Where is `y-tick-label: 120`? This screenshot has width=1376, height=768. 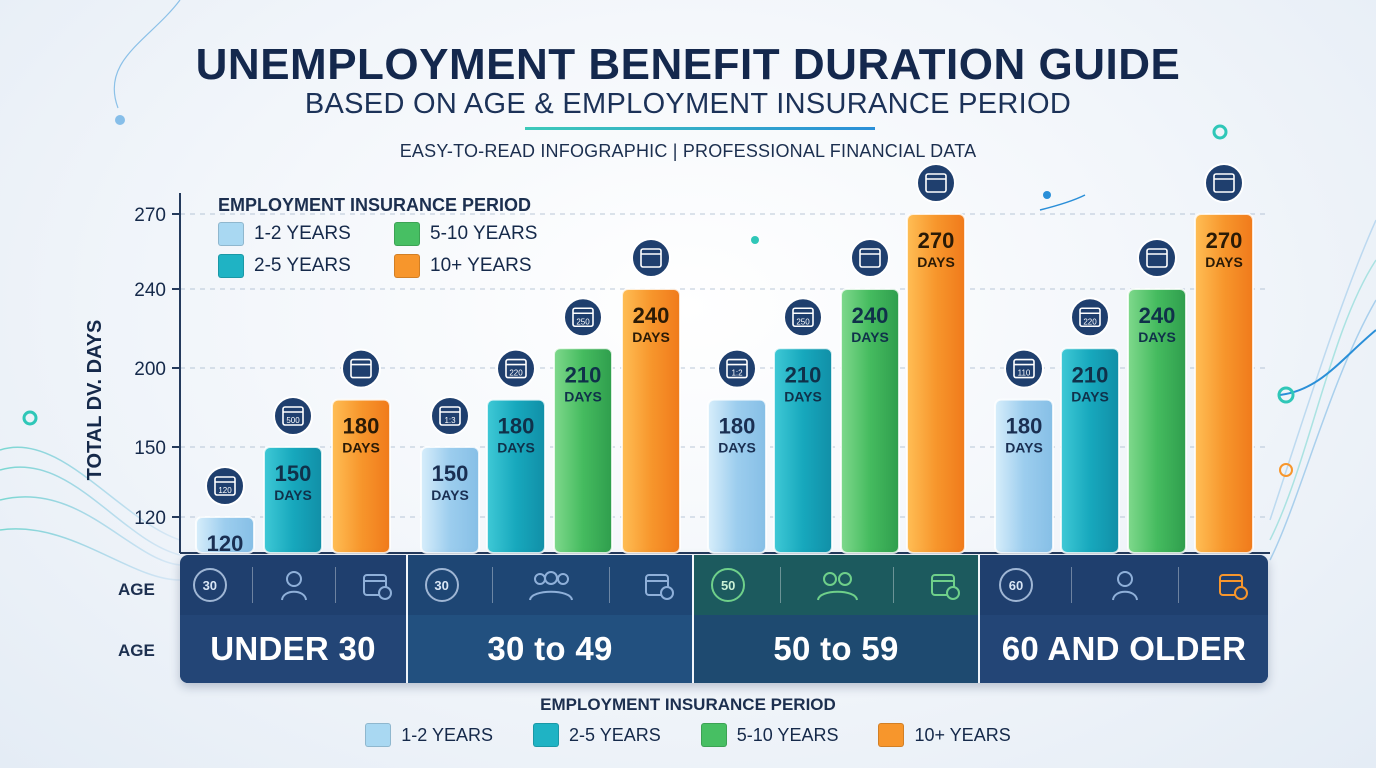 y-tick-label: 120 is located at coordinates (150, 518).